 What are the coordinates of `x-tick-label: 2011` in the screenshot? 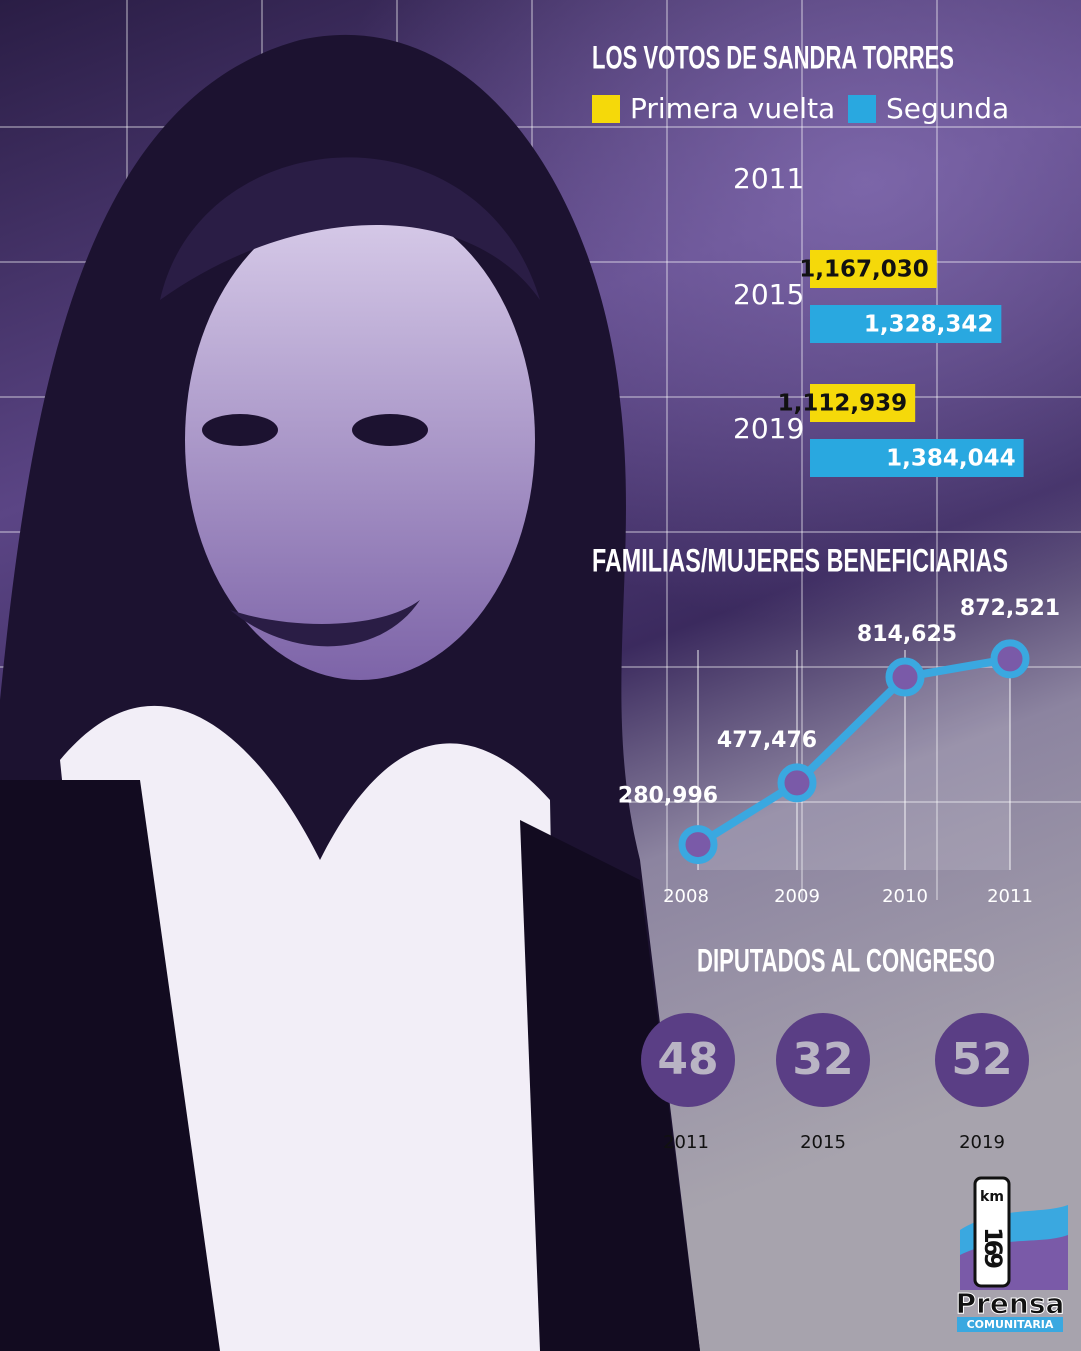 It's located at (1010, 896).